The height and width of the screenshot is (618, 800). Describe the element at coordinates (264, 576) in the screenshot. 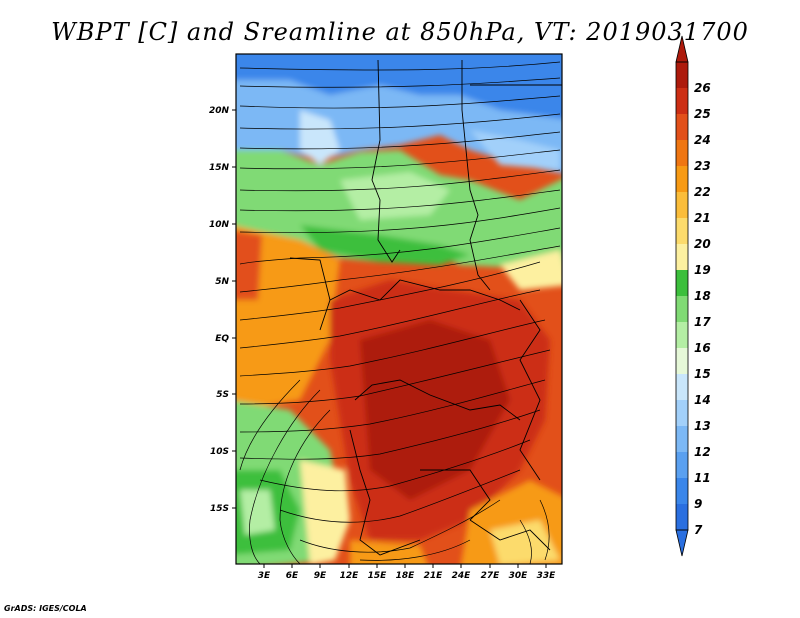

I see `lon-label: 3E` at that location.